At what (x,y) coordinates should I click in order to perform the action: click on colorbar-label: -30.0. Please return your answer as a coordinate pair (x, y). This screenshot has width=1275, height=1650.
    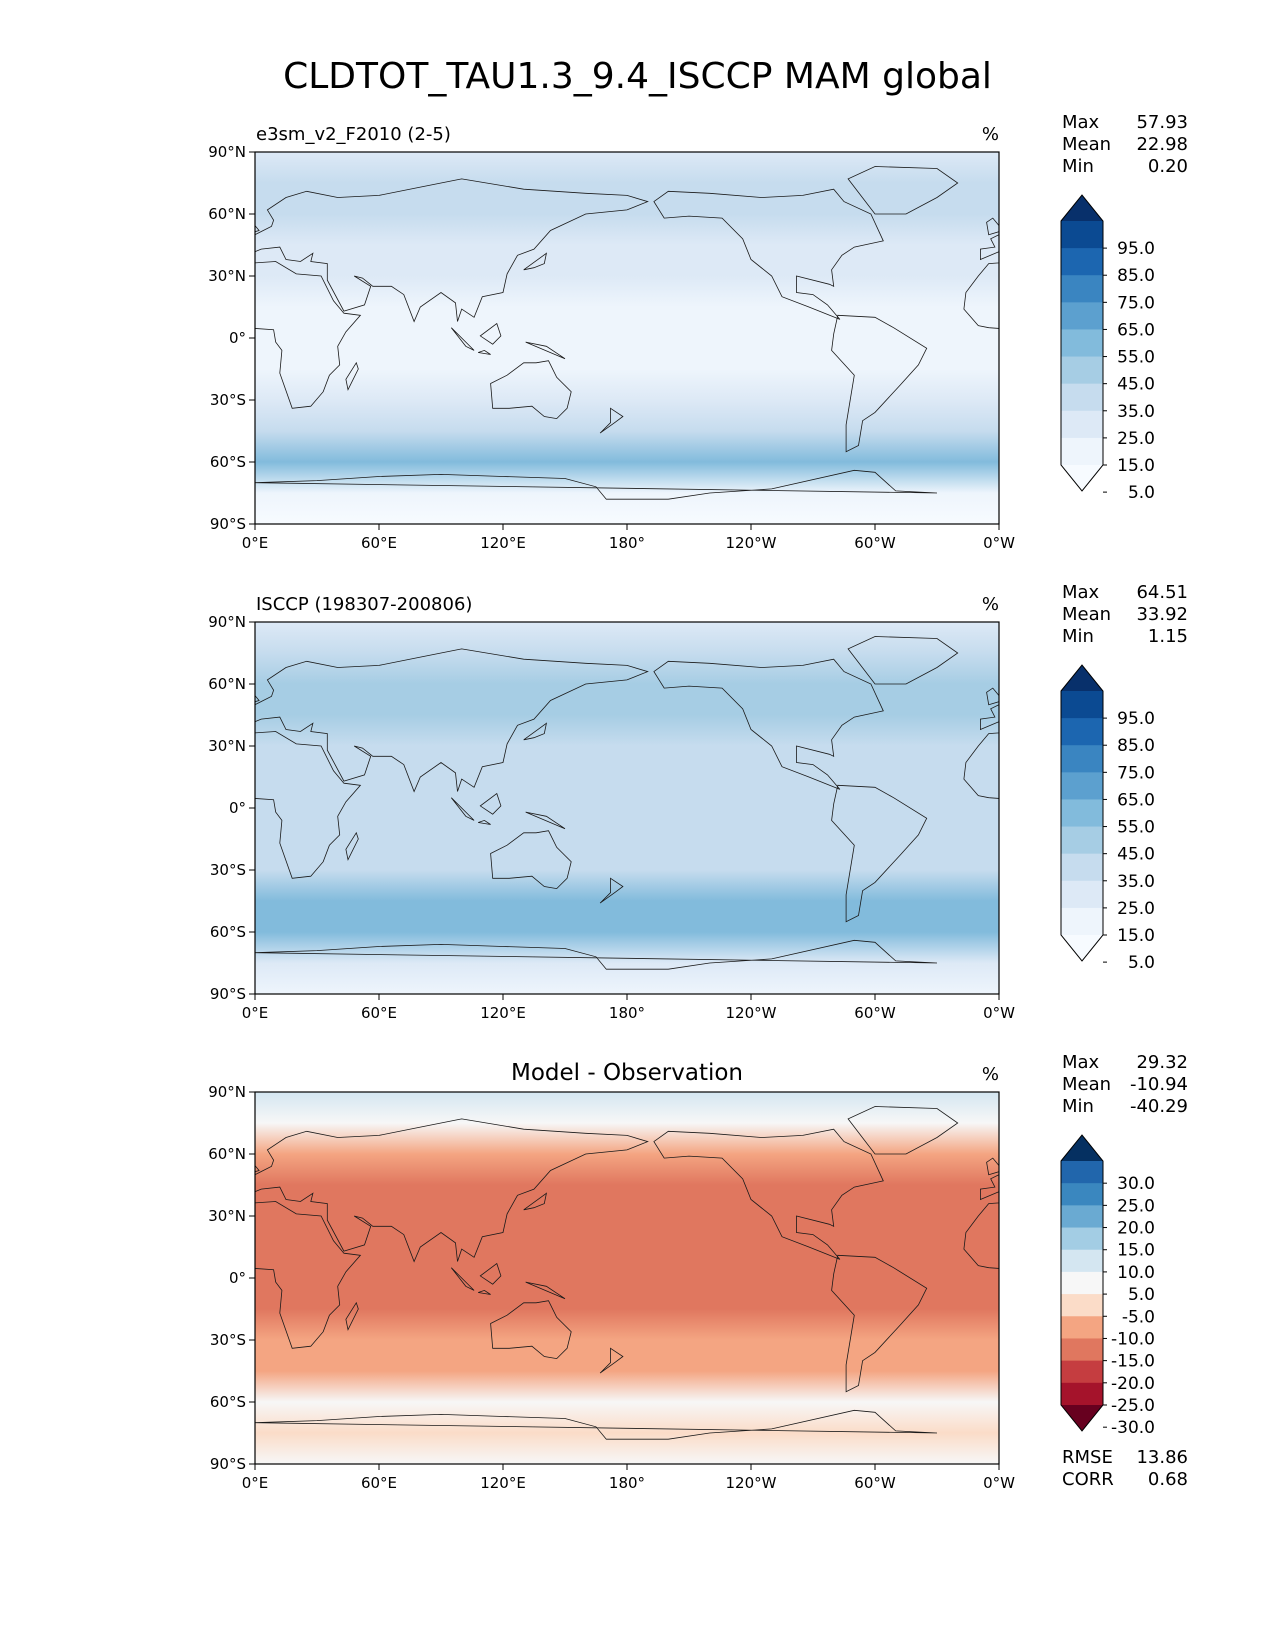
    Looking at the image, I should click on (1133, 1428).